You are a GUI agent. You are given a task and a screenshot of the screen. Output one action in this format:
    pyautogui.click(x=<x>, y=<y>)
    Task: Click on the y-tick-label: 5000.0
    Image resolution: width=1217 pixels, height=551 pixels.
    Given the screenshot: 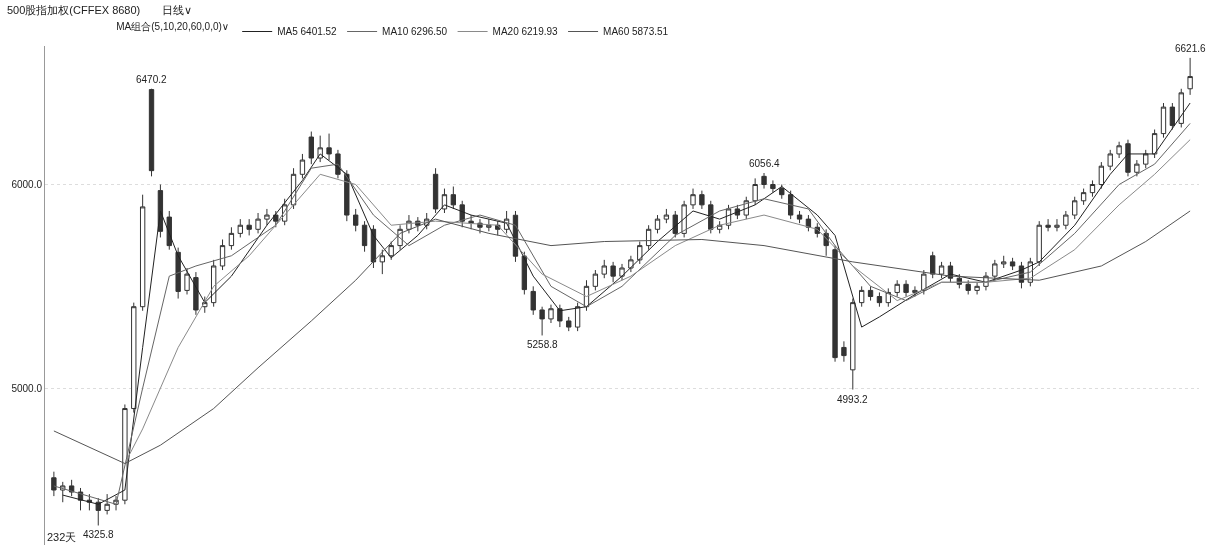 What is the action you would take?
    pyautogui.click(x=27, y=388)
    